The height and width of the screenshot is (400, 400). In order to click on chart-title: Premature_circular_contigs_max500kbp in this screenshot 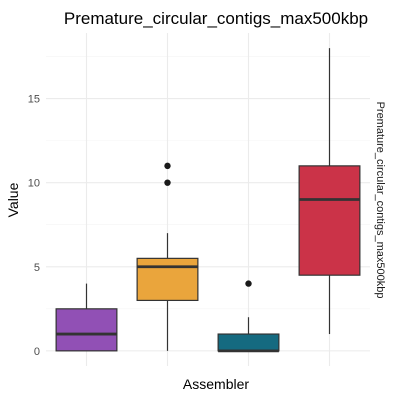, I will do `click(216, 18)`.